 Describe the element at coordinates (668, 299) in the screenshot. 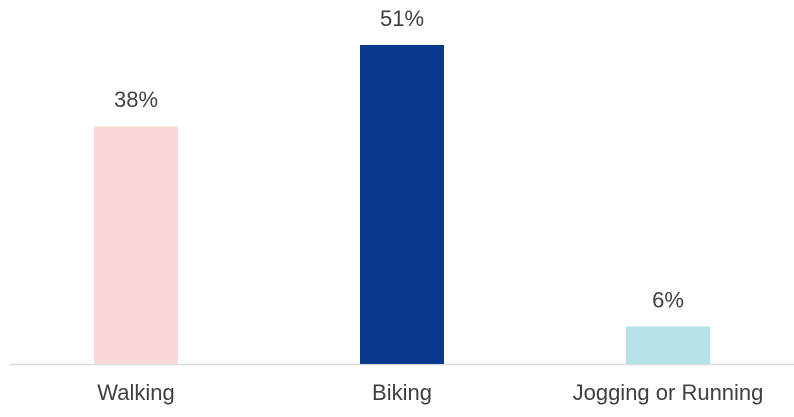

I see `value-label: 6%` at that location.